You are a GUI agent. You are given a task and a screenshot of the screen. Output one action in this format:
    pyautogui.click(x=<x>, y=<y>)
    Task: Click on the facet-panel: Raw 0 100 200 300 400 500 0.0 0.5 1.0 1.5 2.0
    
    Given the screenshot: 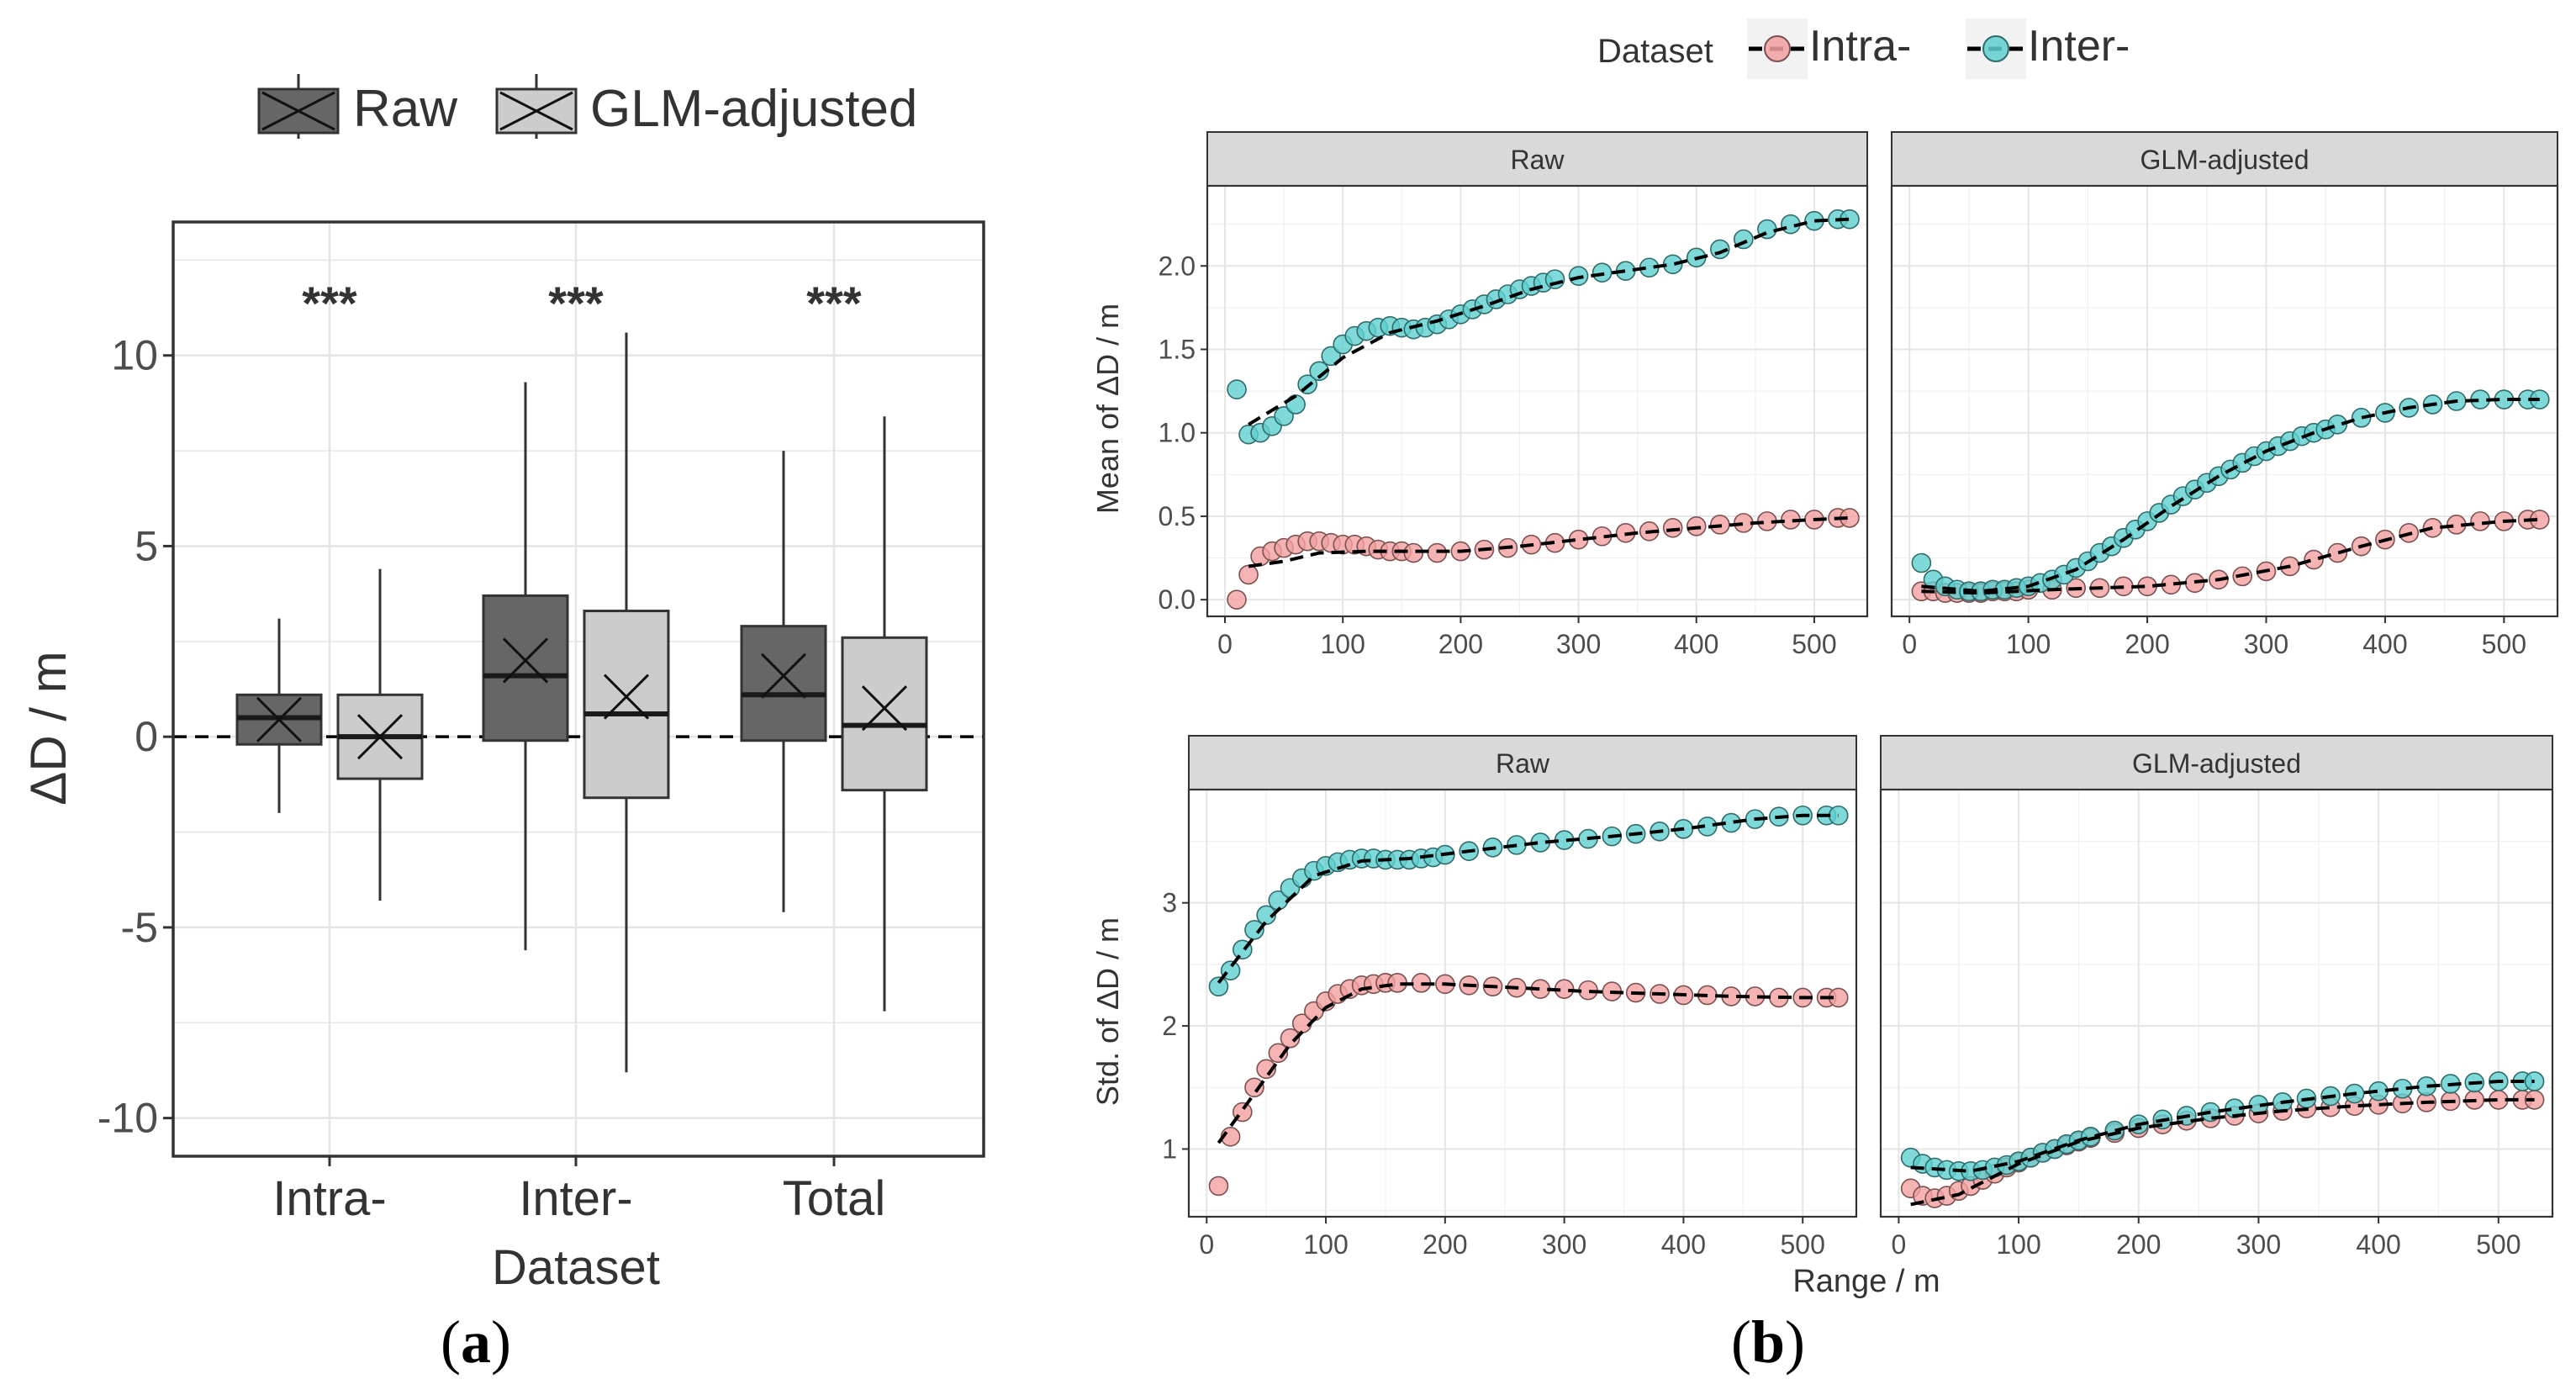 What is the action you would take?
    pyautogui.click(x=1514, y=395)
    